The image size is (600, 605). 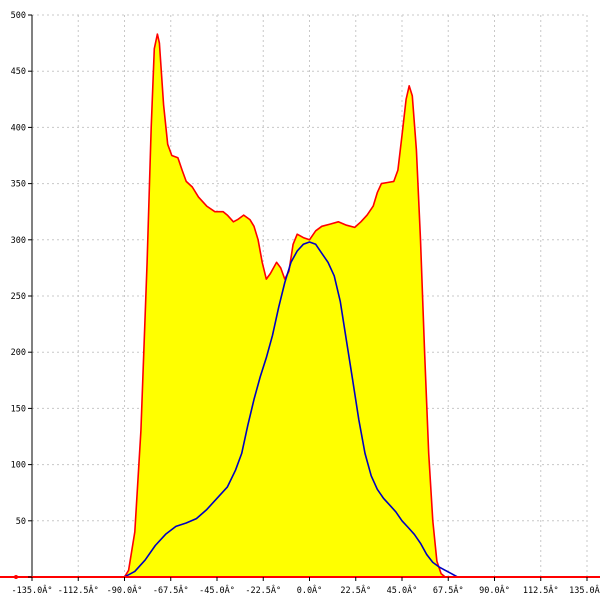 What do you see at coordinates (448, 590) in the screenshot?
I see `x-tick-label: 67.5Â°` at bounding box center [448, 590].